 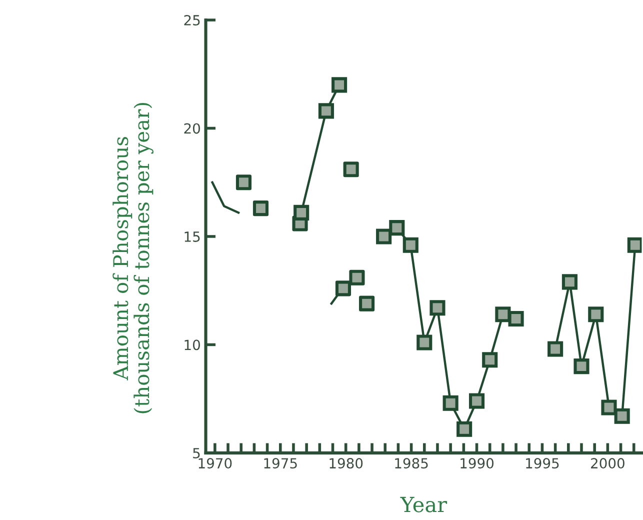 I want to click on x-tick-label: 2000, so click(x=607, y=463).